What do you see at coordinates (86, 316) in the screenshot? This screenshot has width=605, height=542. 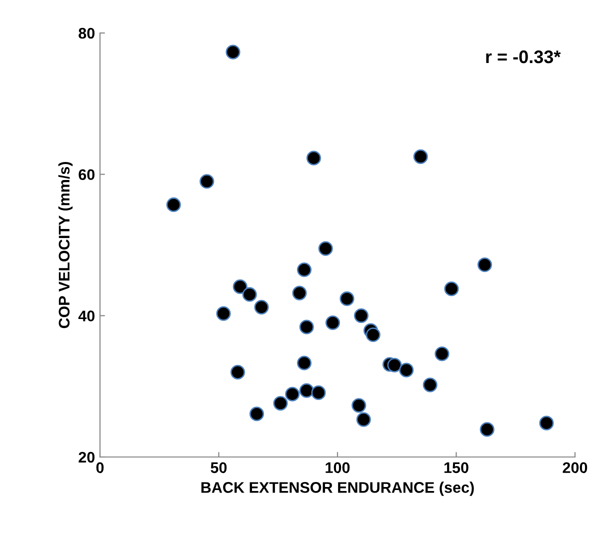 I see `y-tick-label: 40` at bounding box center [86, 316].